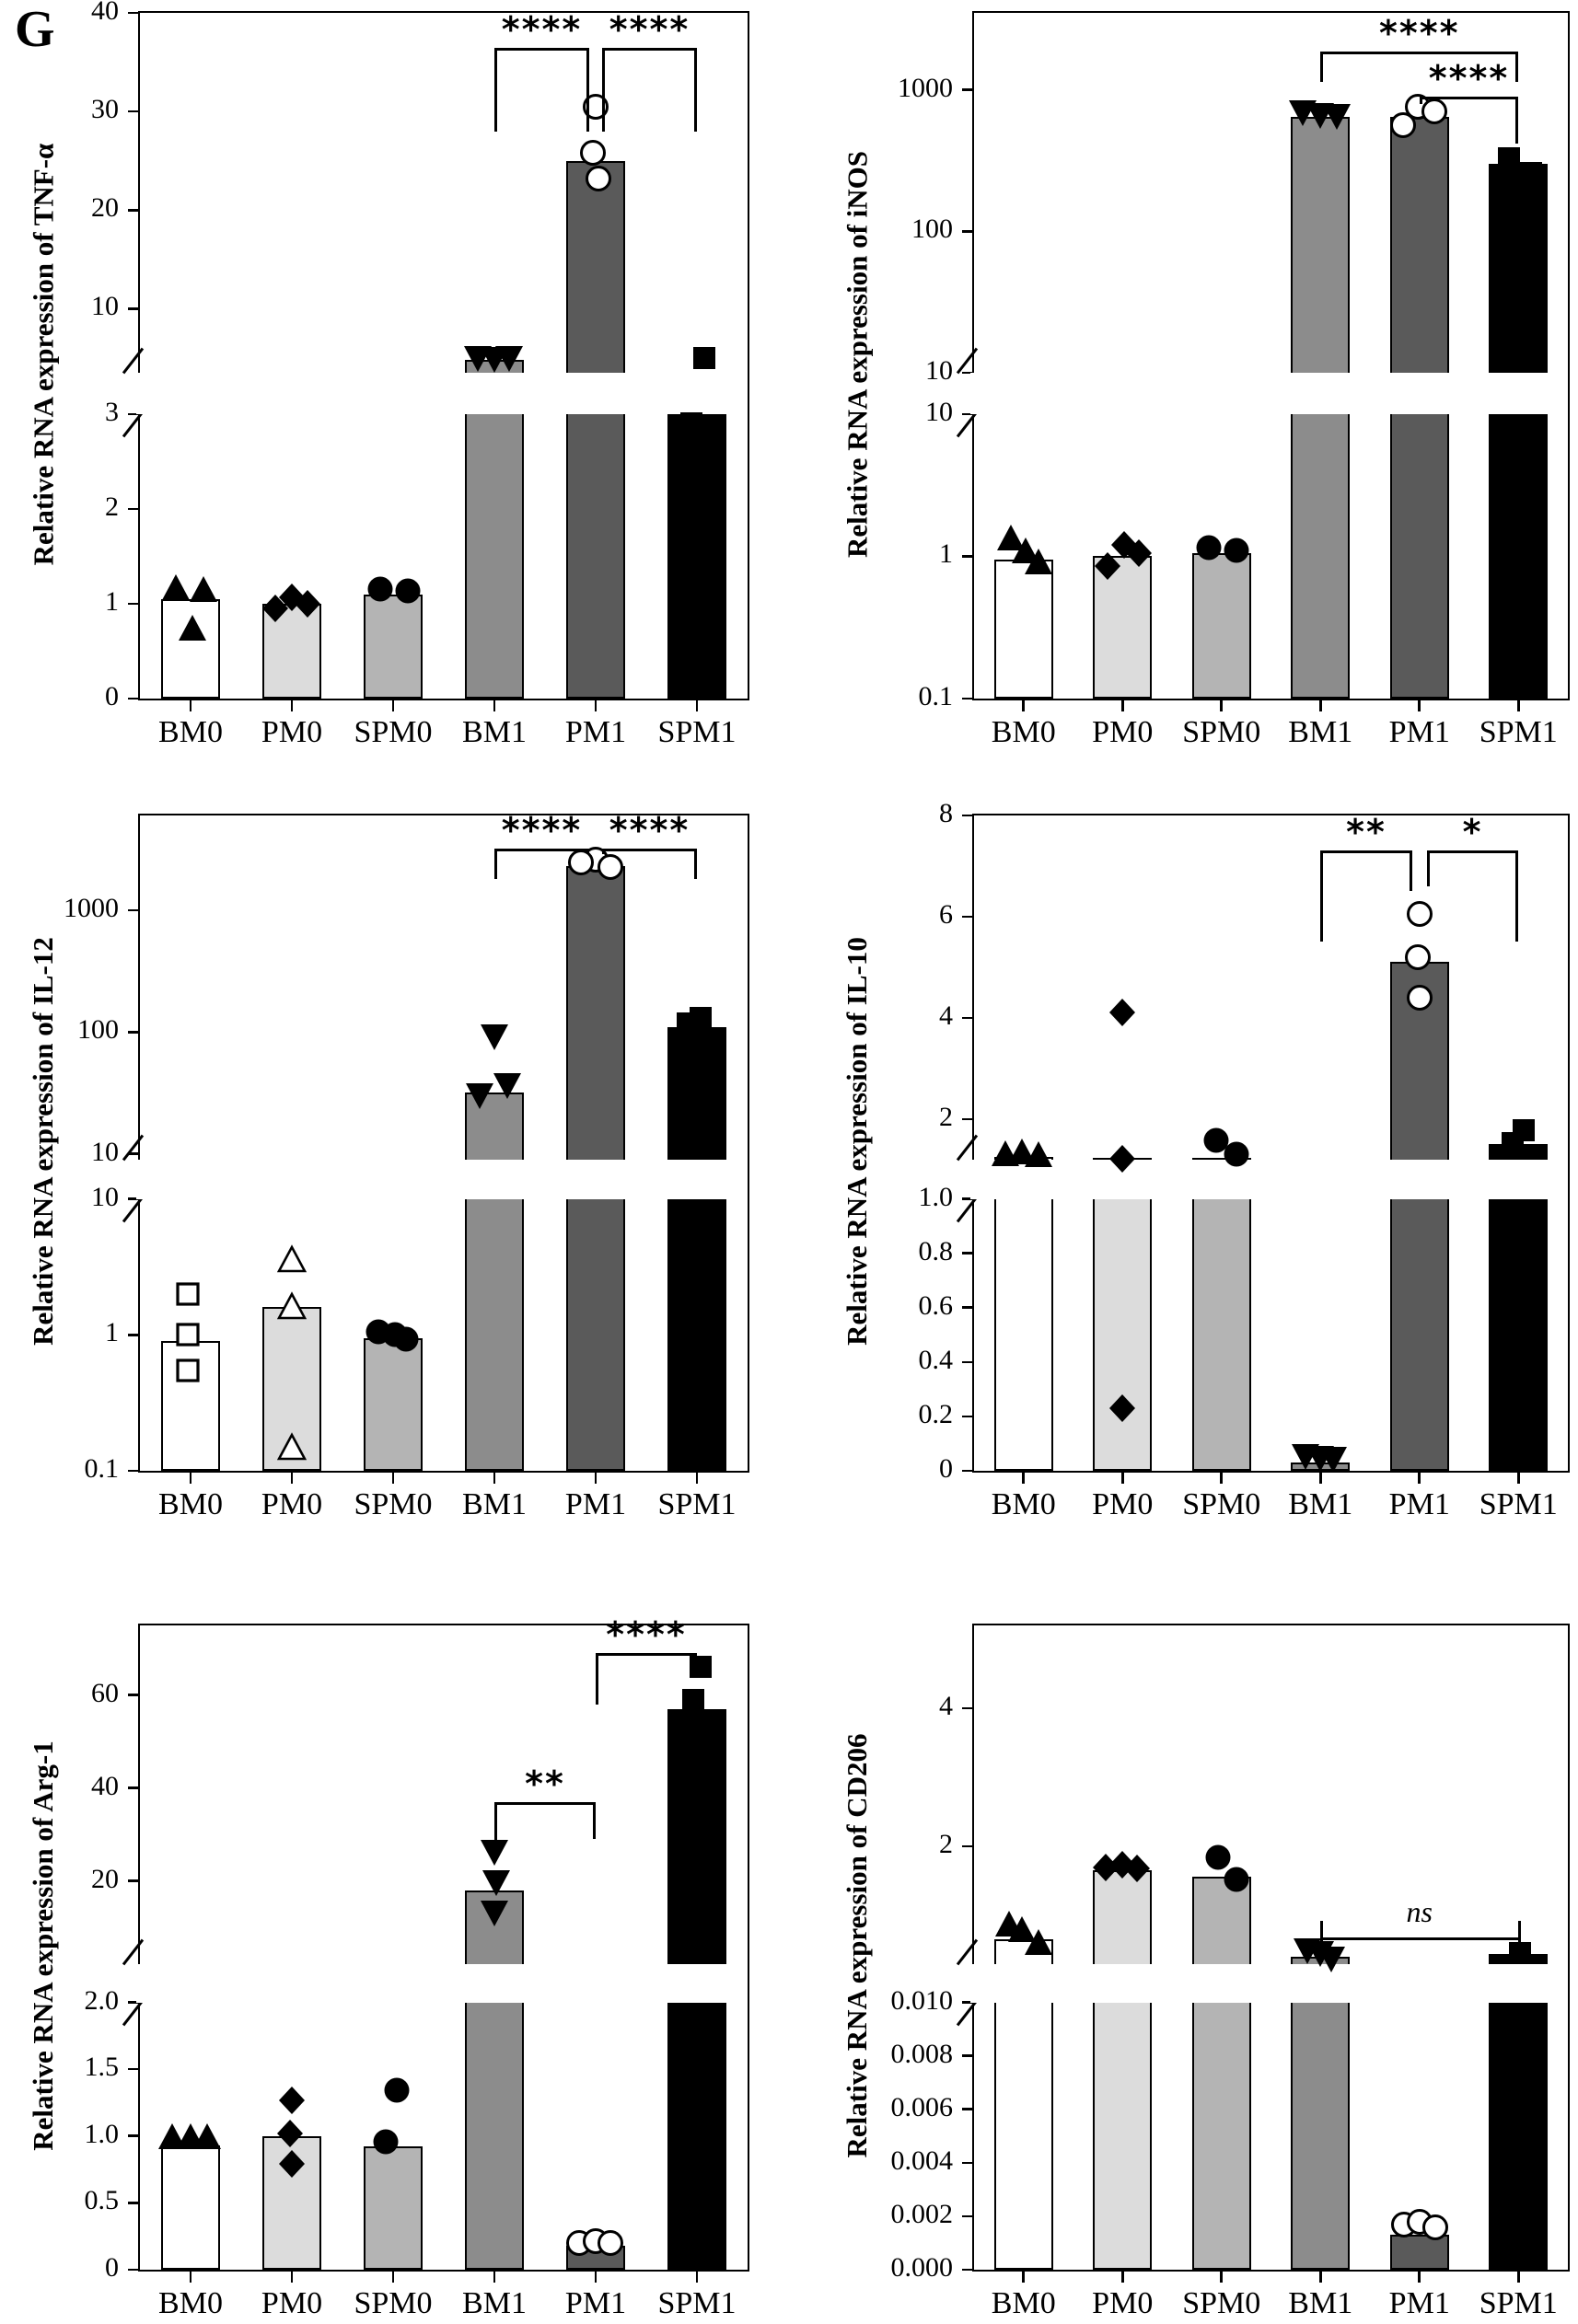  I want to click on y-tick-label: 40, so click(105, 1785).